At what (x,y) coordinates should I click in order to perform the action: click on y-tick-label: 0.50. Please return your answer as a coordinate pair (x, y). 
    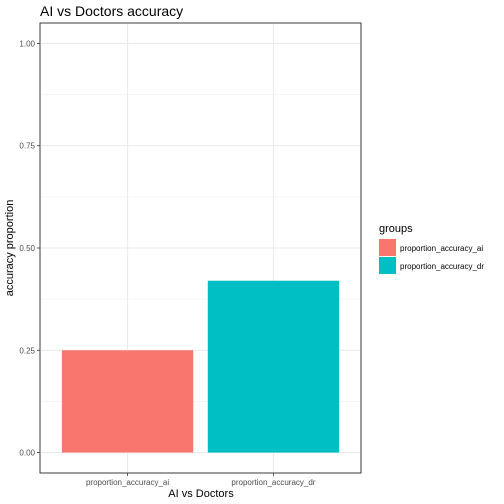
    Looking at the image, I should click on (27, 248).